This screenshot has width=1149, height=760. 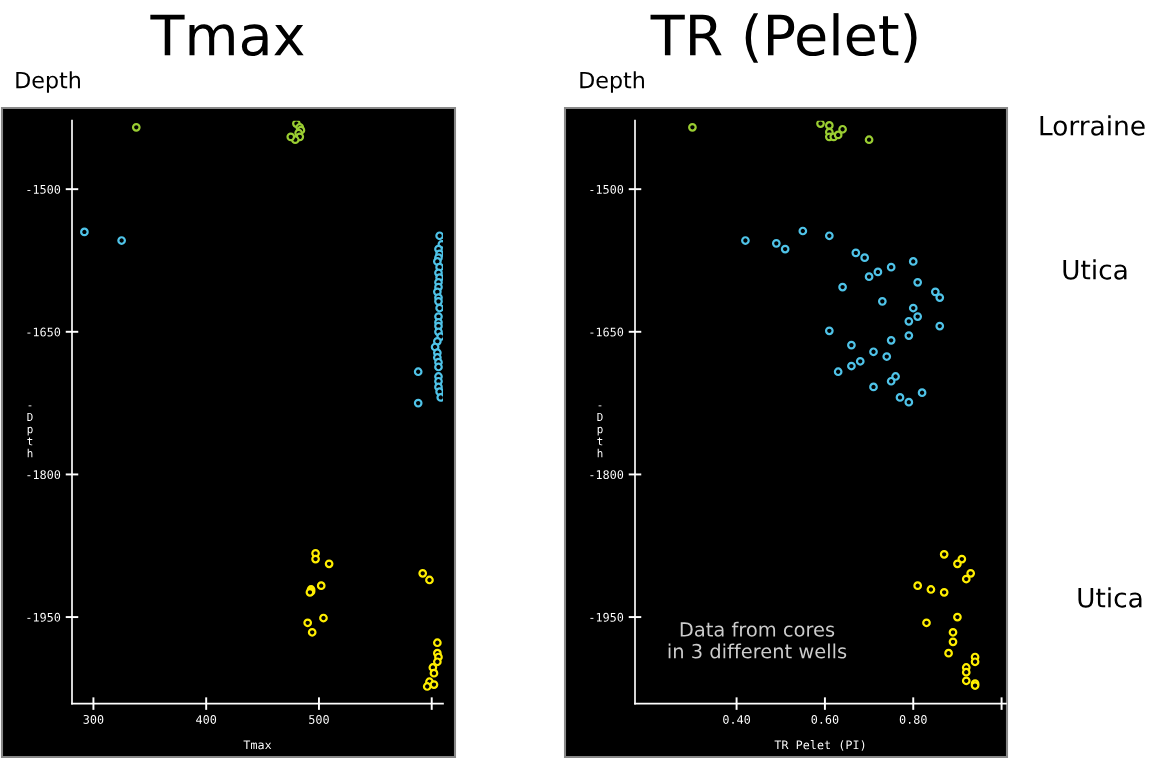 What do you see at coordinates (757, 640) in the screenshot?
I see `annotation: Data from cores in 3 different wells` at bounding box center [757, 640].